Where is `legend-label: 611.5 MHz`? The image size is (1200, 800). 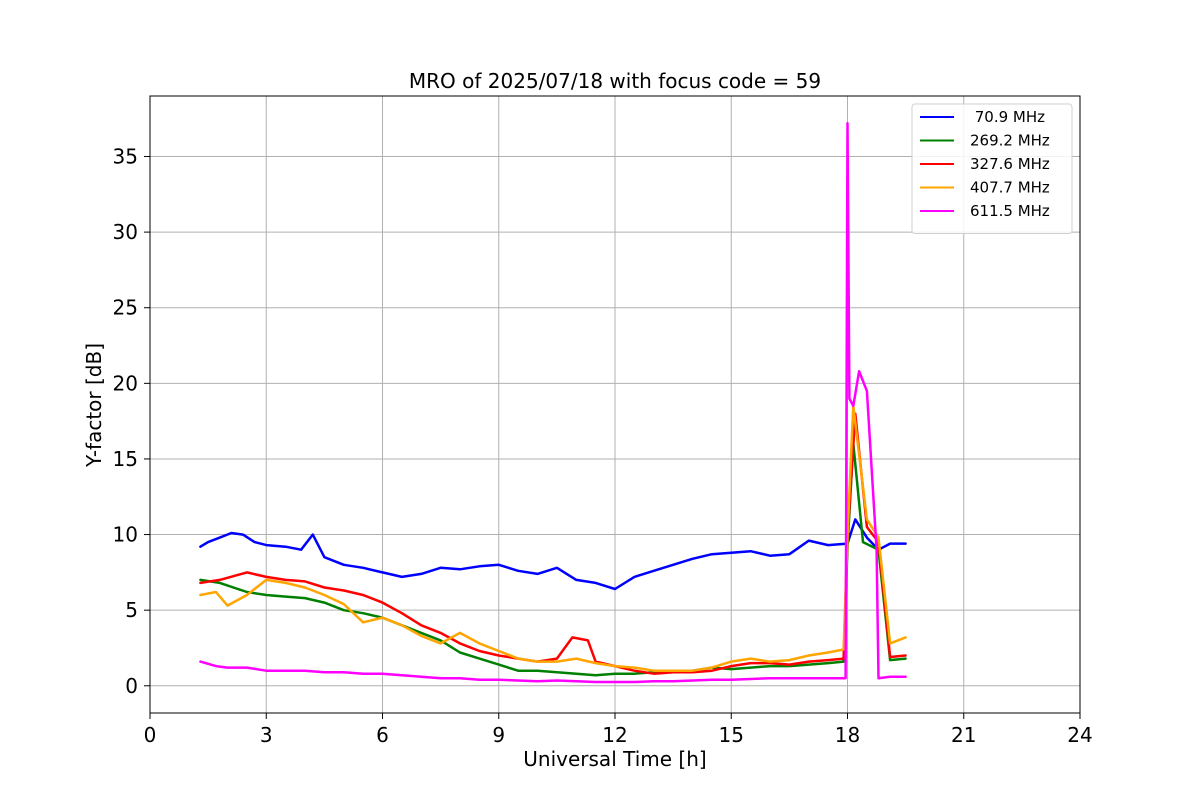
legend-label: 611.5 MHz is located at coordinates (1010, 211).